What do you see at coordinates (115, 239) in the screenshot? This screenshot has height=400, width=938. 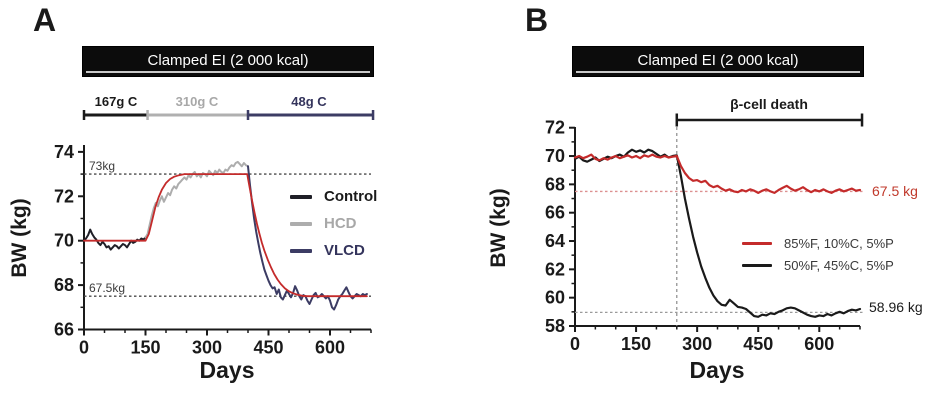 I see `series-control` at bounding box center [115, 239].